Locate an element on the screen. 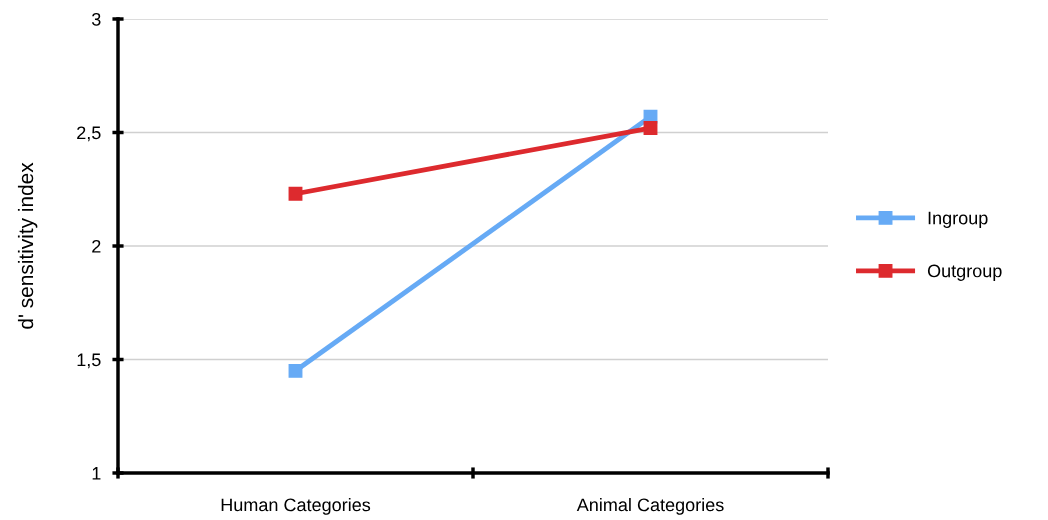  y-tick-label: 2 is located at coordinates (96, 246).